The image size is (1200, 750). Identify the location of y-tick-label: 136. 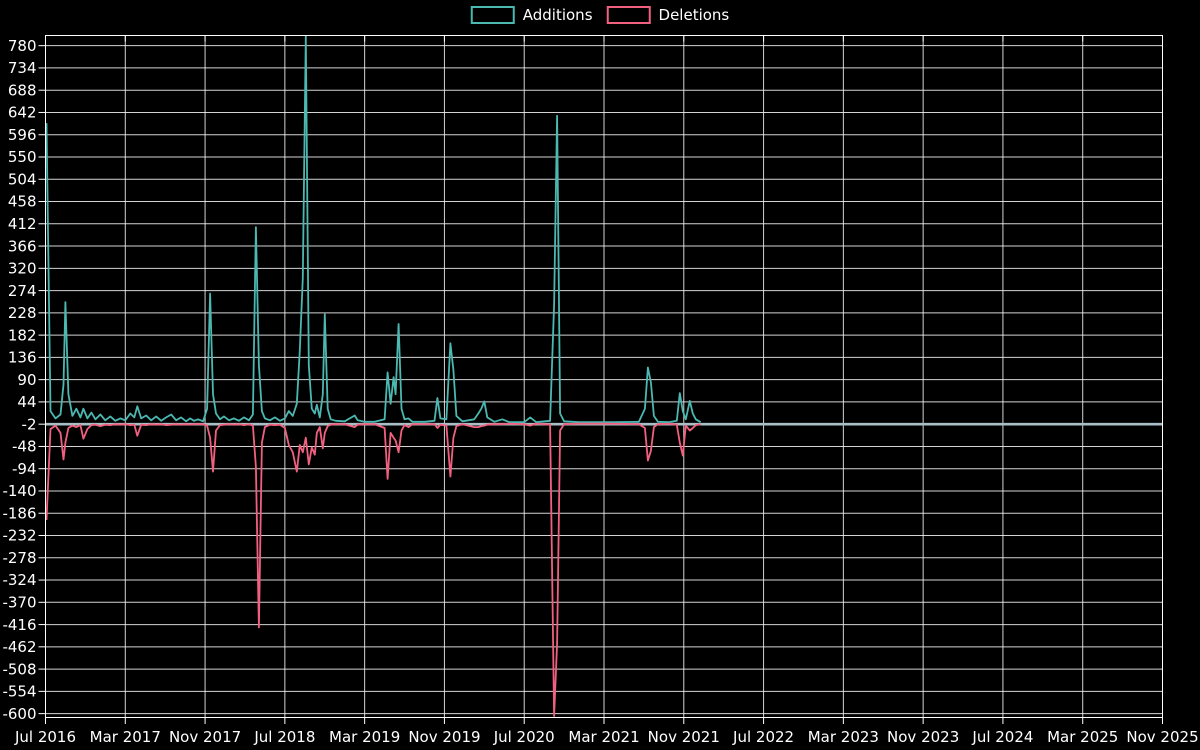
(22, 358).